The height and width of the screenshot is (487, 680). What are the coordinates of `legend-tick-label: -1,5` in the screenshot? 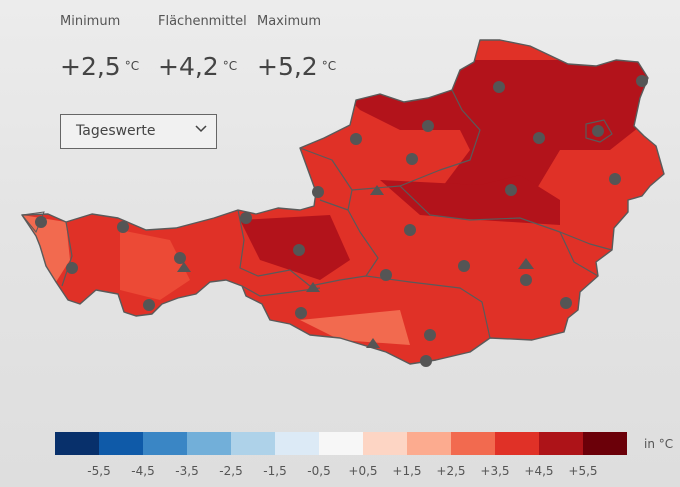 It's located at (275, 471).